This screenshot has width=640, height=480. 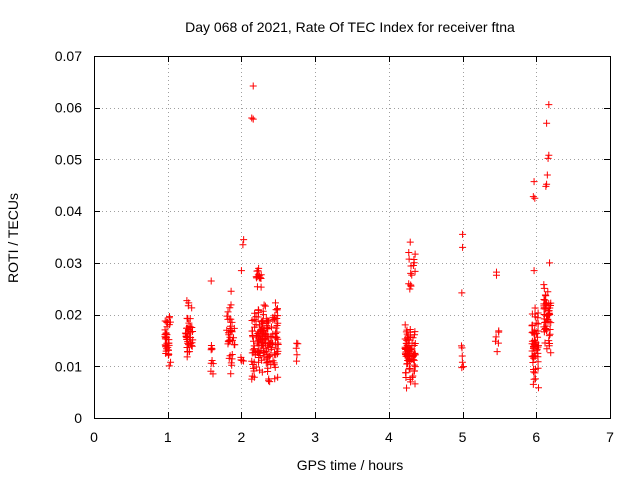 I want to click on y-tick-label: 0.04, so click(x=68, y=211).